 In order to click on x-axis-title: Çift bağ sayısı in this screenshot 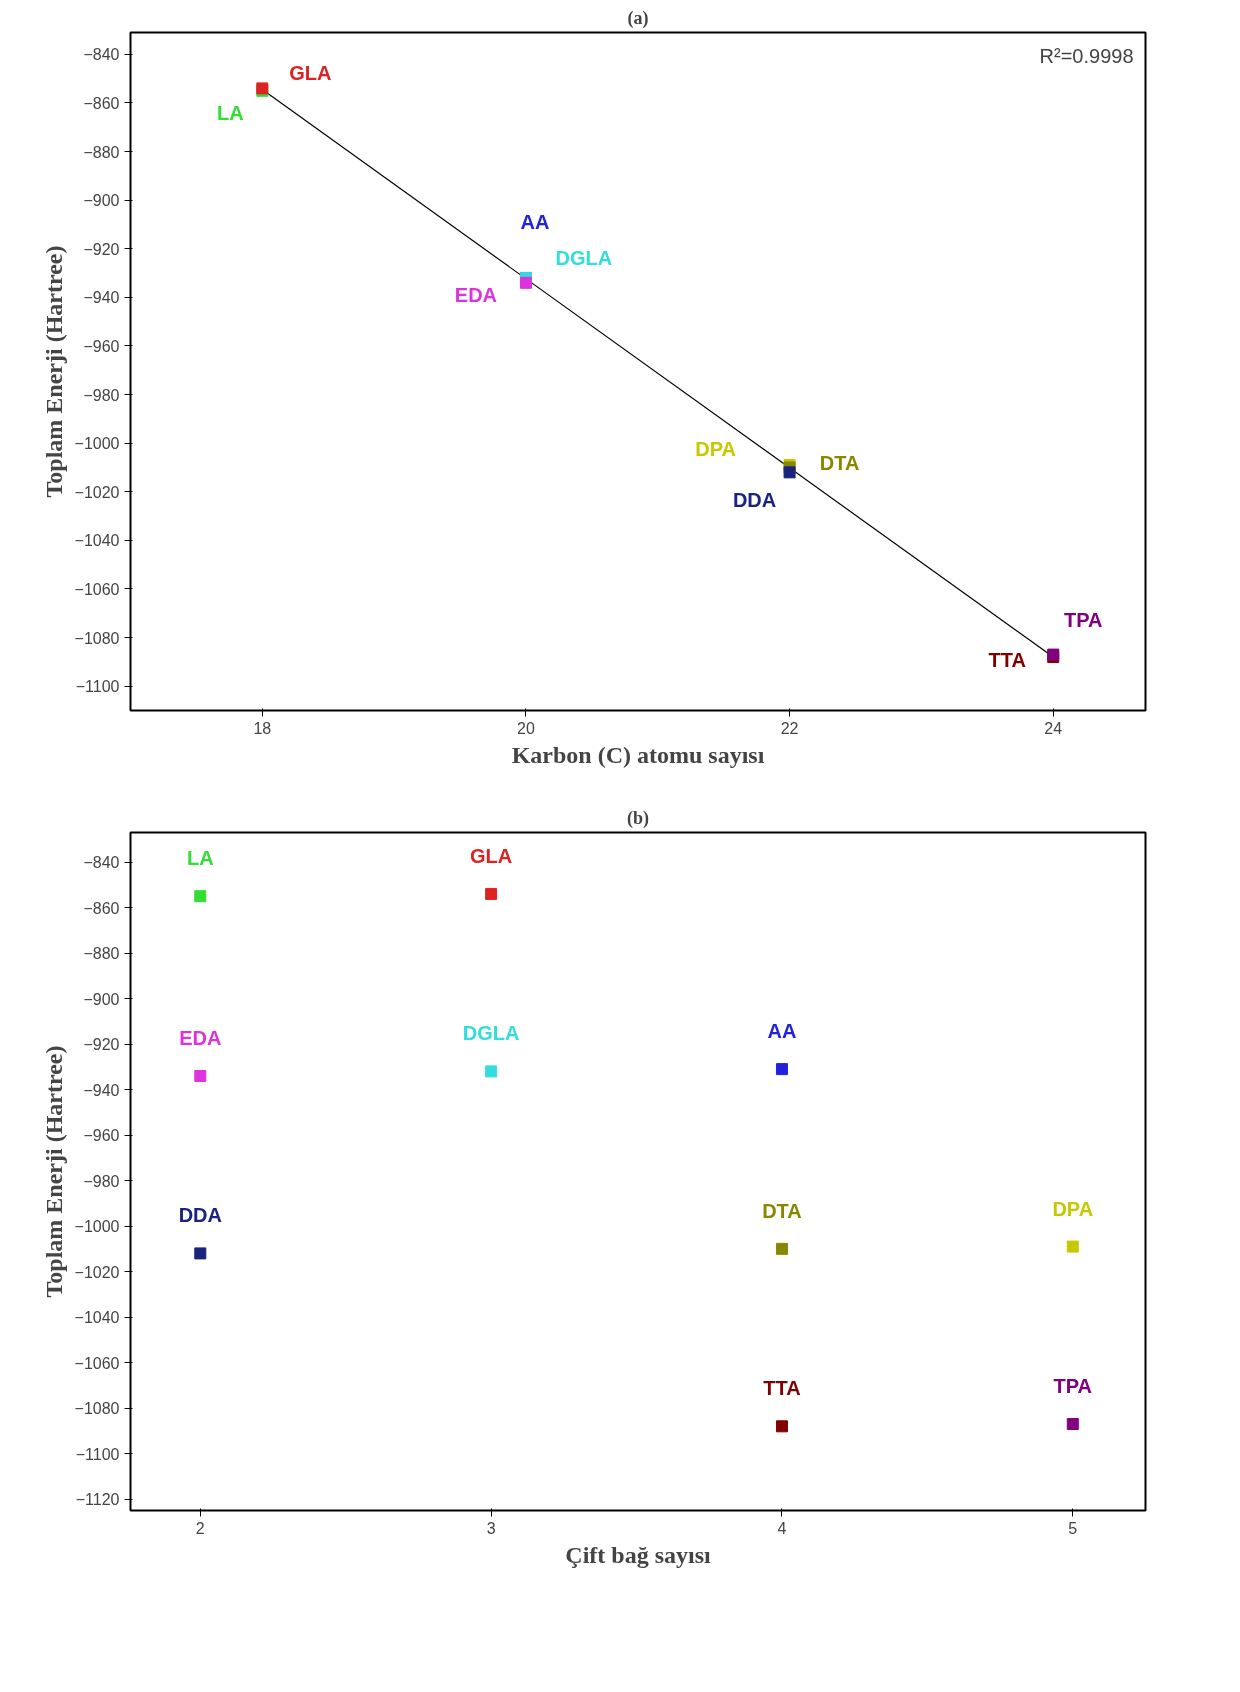, I will do `click(638, 1554)`.